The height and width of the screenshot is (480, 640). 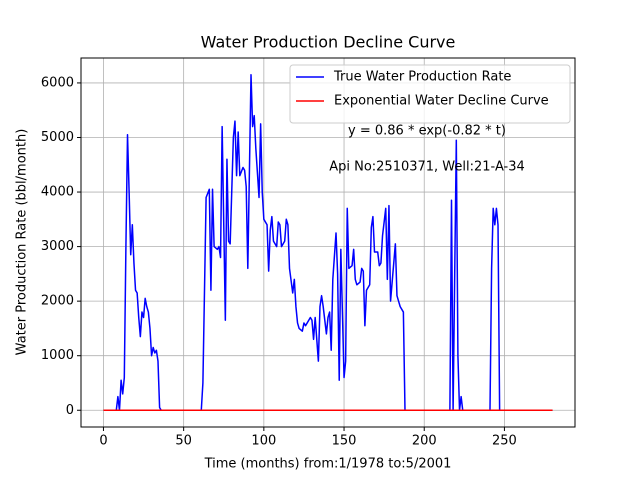 I want to click on legend-label: True Water Production Rate, so click(x=422, y=77).